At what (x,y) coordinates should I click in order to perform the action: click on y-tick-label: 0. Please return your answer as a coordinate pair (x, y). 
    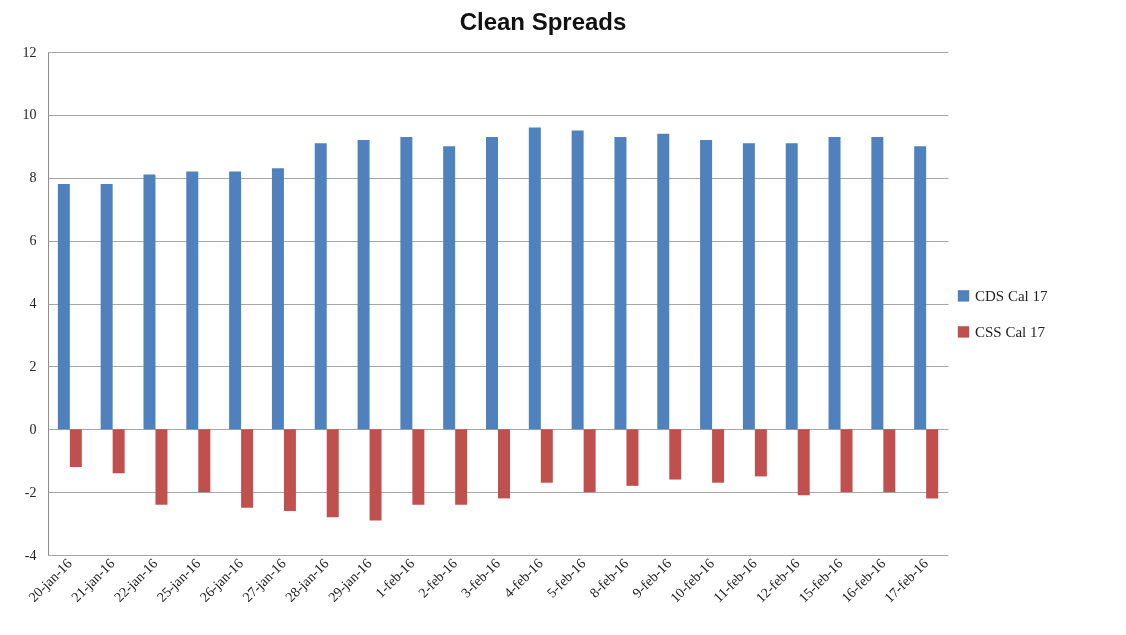
    Looking at the image, I should click on (33, 429).